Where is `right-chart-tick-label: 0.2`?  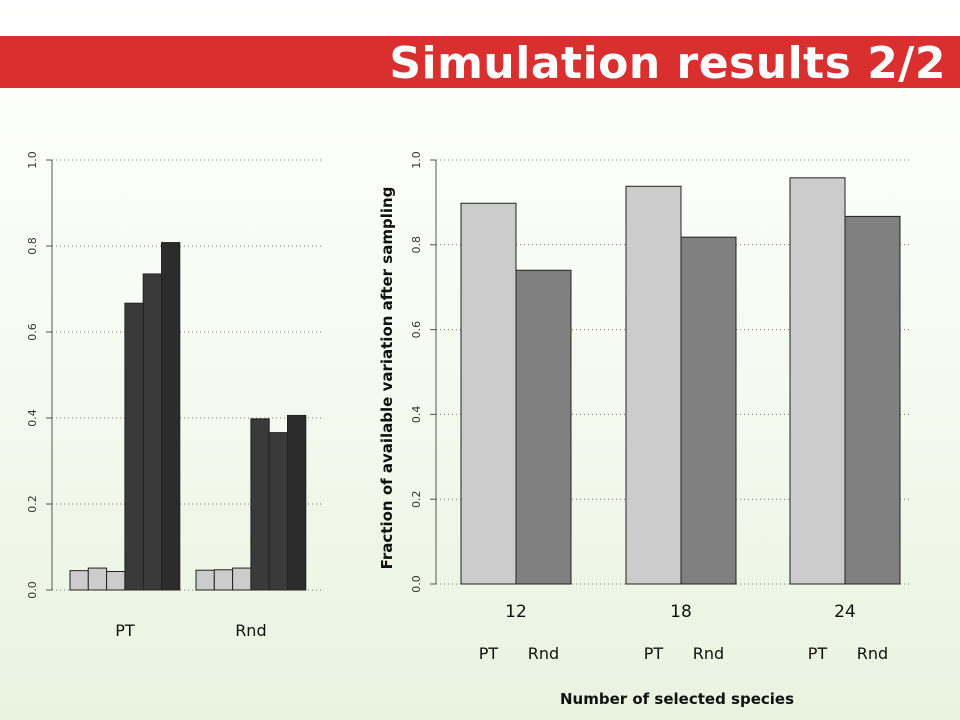
right-chart-tick-label: 0.2 is located at coordinates (416, 499).